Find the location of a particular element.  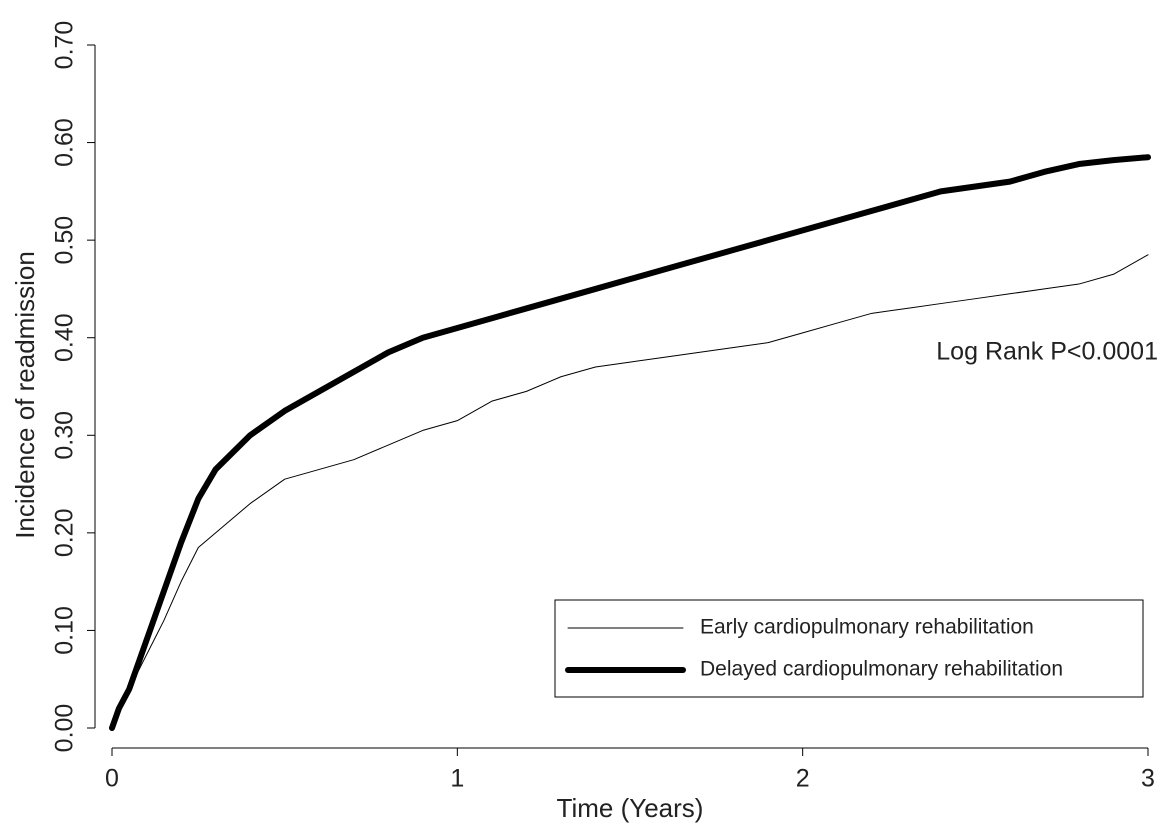

x-tick-label: 3 is located at coordinates (1148, 779).